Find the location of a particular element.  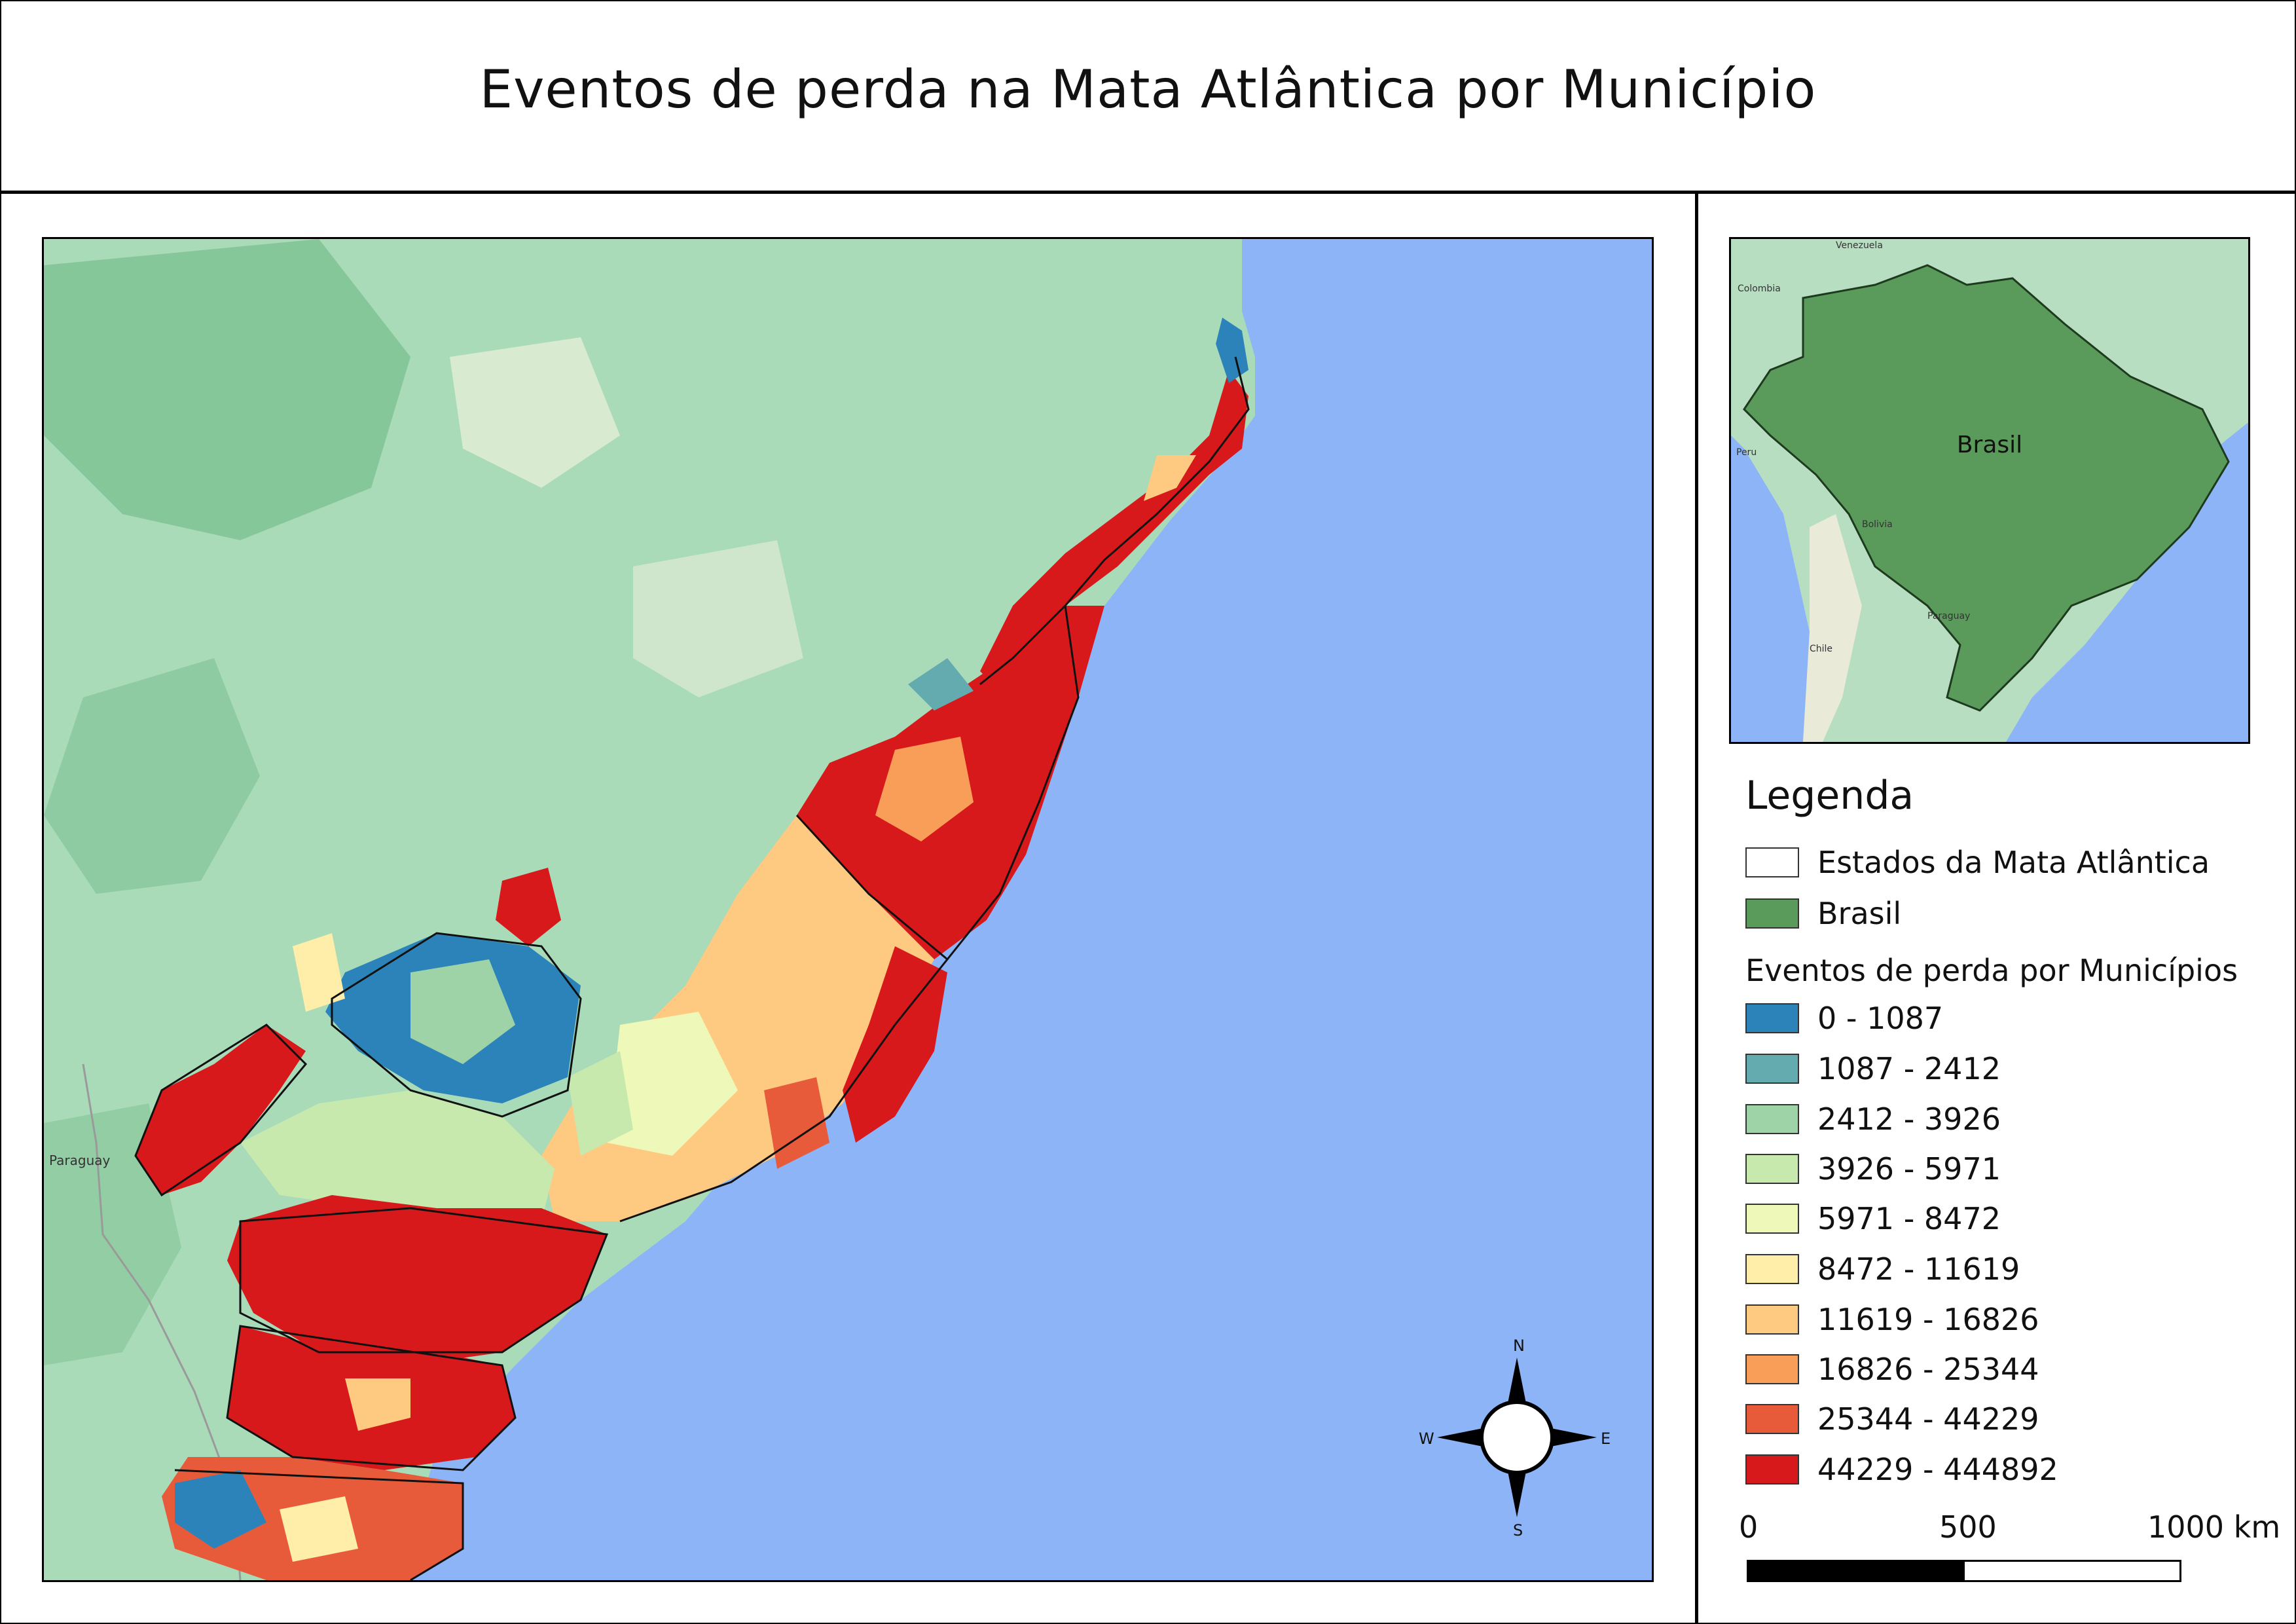

legend-class: 8472 - 11619 is located at coordinates (1882, 1269).